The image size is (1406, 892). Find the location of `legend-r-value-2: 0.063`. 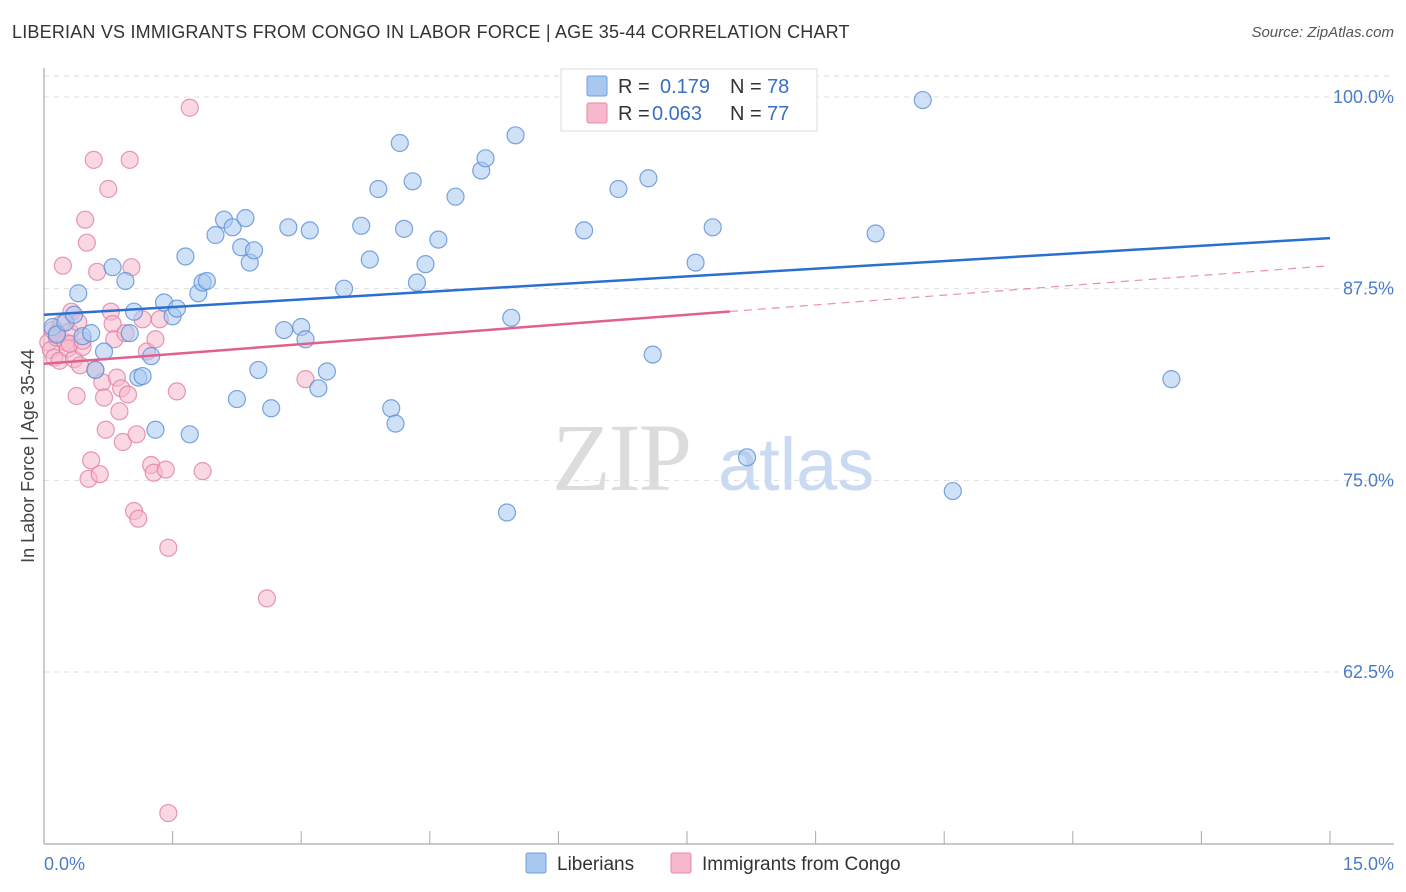

legend-r-value-2: 0.063 is located at coordinates (677, 114).